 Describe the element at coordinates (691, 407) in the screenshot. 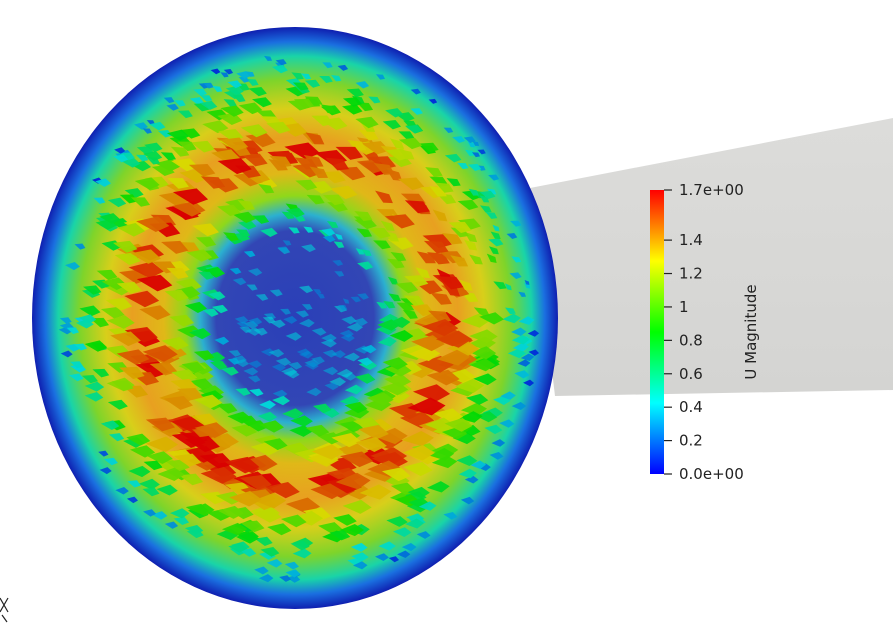

I see `colorbar-tick-label: 0.4` at that location.